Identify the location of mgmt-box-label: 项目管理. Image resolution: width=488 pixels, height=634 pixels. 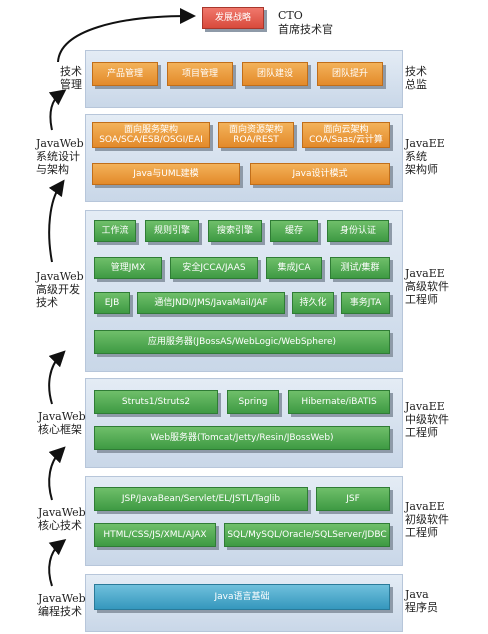
(199, 73).